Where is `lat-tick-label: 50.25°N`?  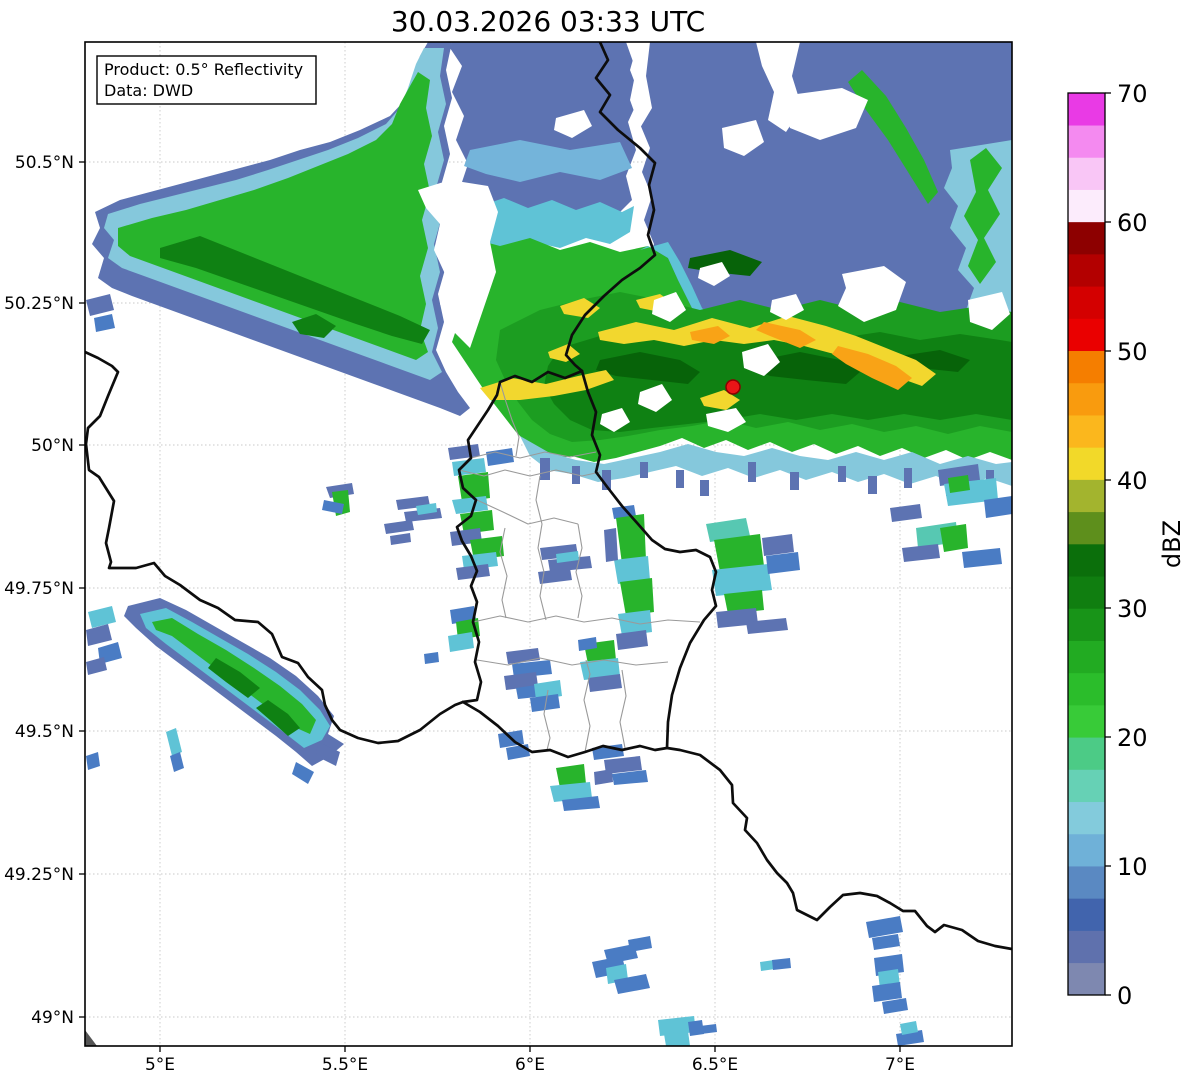
lat-tick-label: 50.25°N is located at coordinates (39, 304).